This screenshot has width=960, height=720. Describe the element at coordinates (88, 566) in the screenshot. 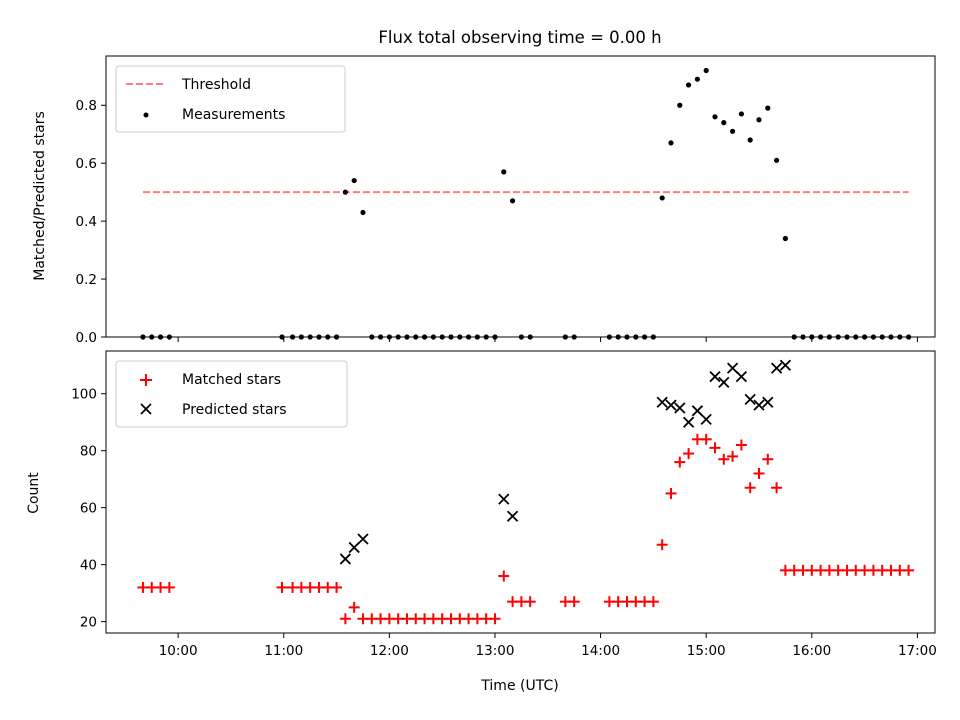

I see `counts-y-tick-label: 40` at that location.